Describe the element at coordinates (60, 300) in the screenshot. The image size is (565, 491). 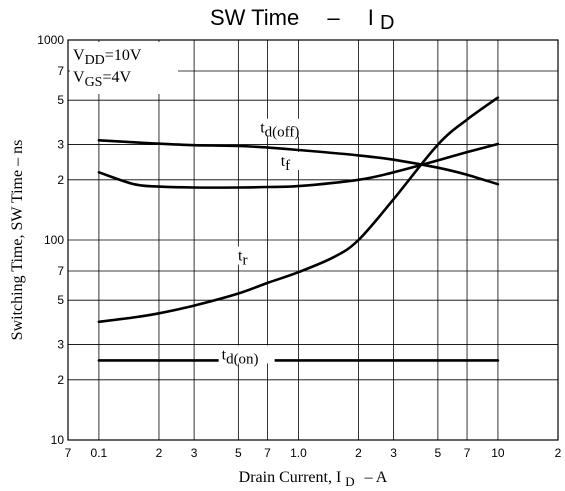
I see `y-tick-label-3: 5` at that location.